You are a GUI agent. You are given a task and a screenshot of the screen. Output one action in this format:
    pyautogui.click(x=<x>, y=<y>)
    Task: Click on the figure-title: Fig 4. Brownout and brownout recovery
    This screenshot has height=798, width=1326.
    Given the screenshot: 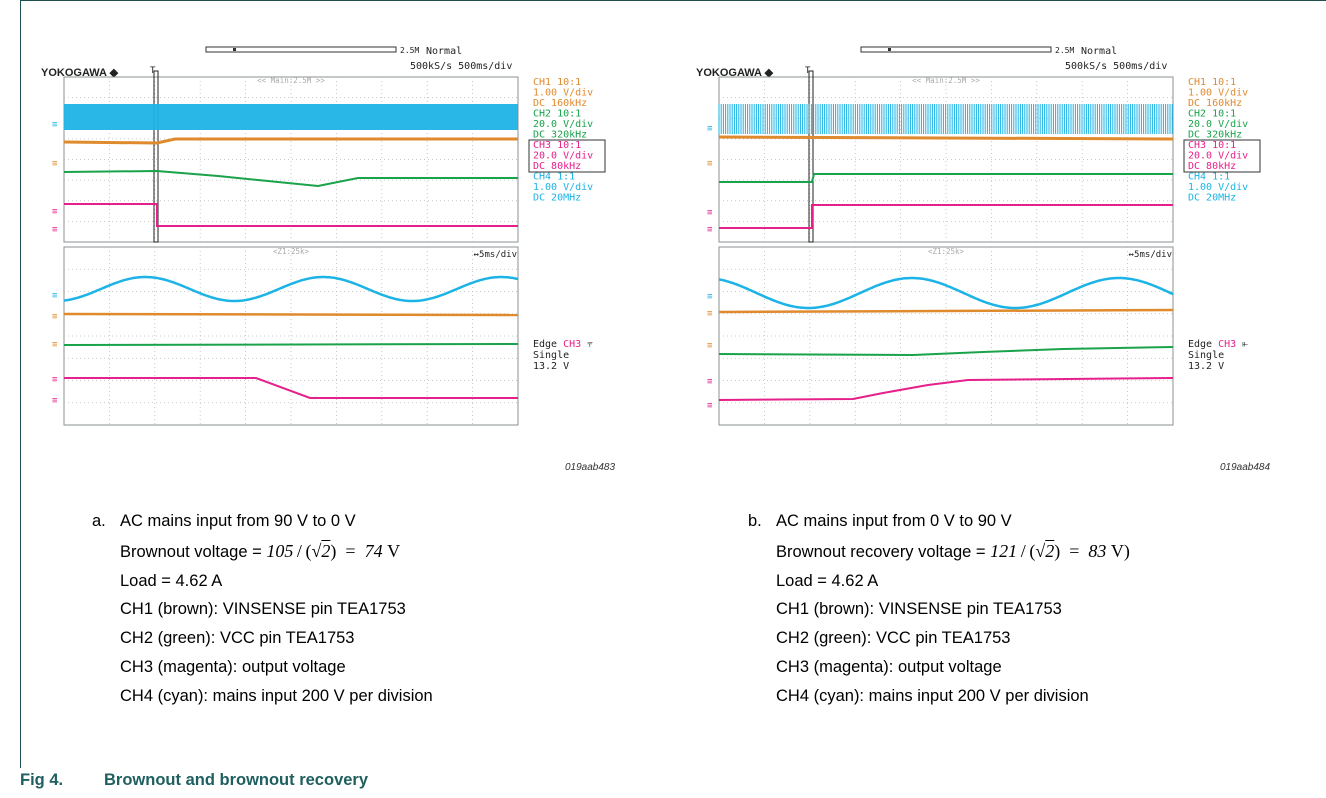 What is the action you would take?
    pyautogui.click(x=194, y=780)
    